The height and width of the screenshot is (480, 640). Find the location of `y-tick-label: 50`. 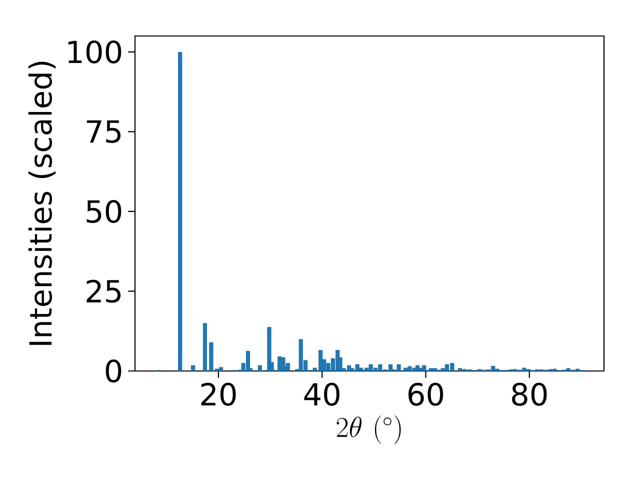

y-tick-label: 50 is located at coordinates (104, 211).